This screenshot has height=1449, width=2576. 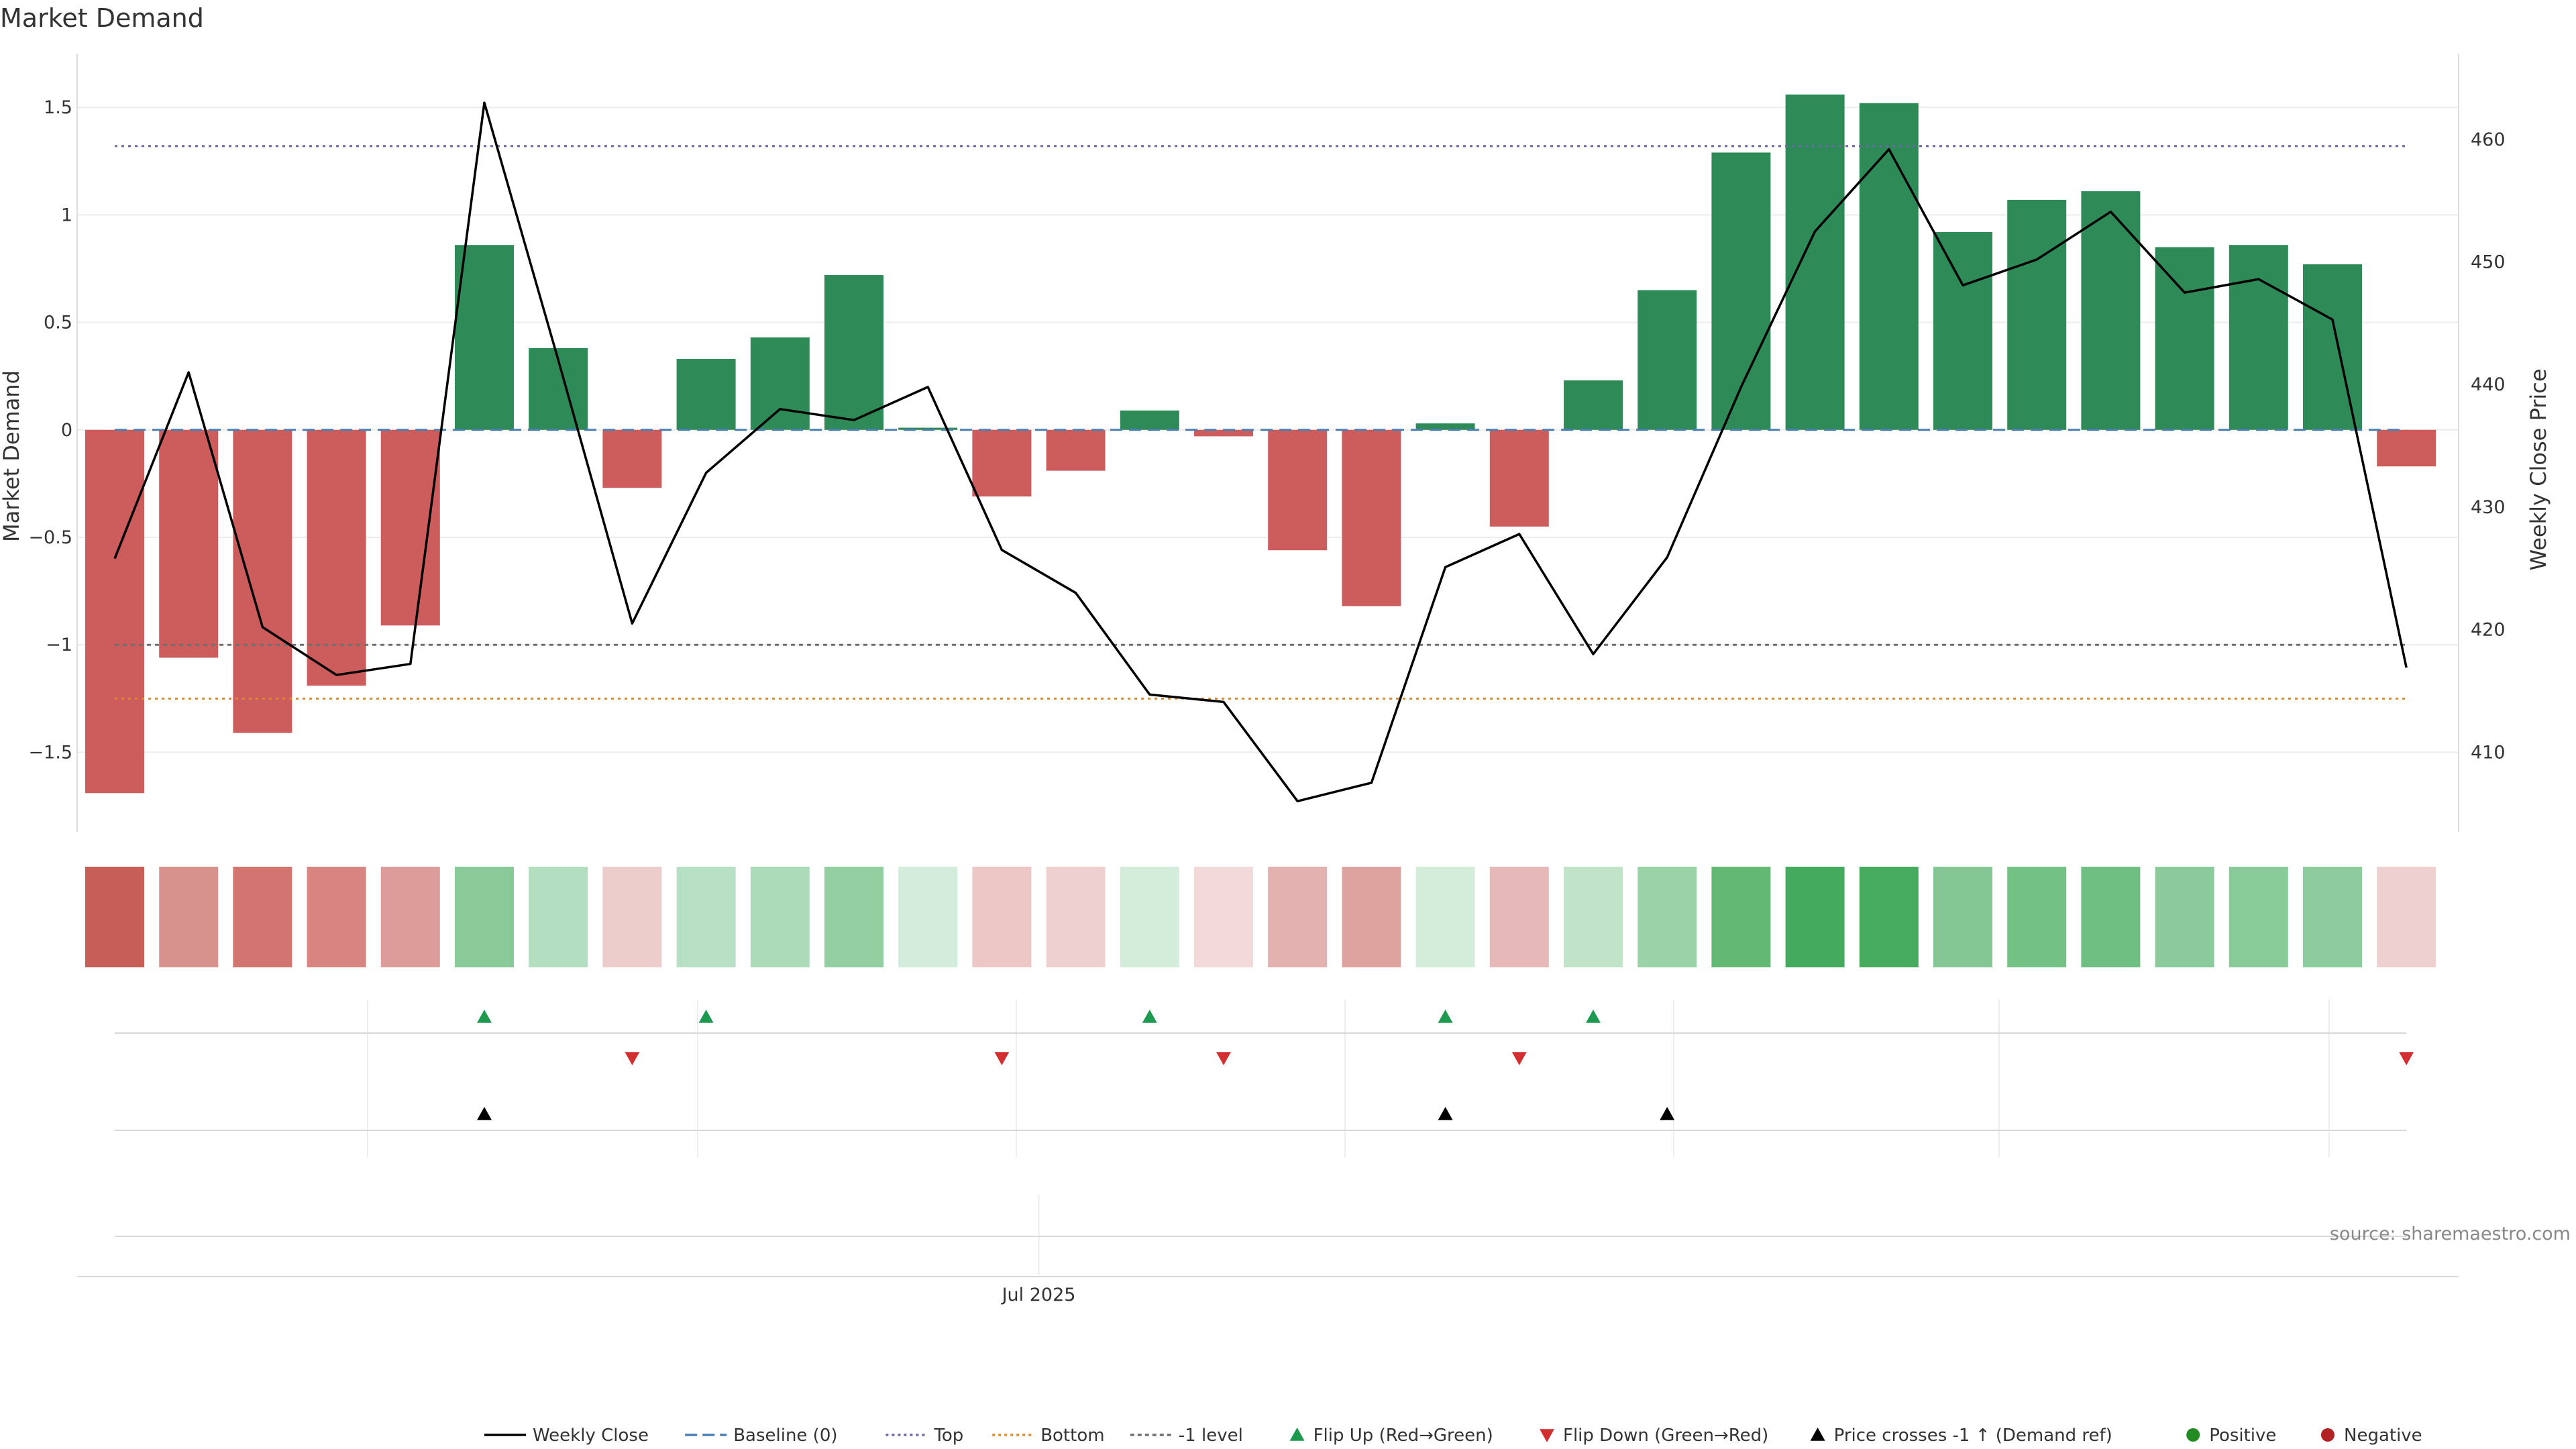 I want to click on y-right-tick-3: 440, so click(x=2488, y=384).